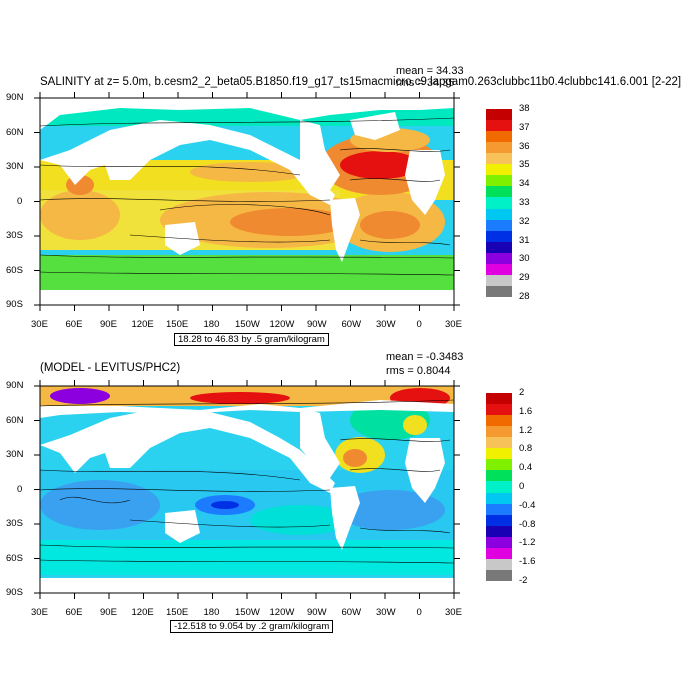  Describe the element at coordinates (526, 430) in the screenshot. I see `colorbar-label: 1.2` at that location.